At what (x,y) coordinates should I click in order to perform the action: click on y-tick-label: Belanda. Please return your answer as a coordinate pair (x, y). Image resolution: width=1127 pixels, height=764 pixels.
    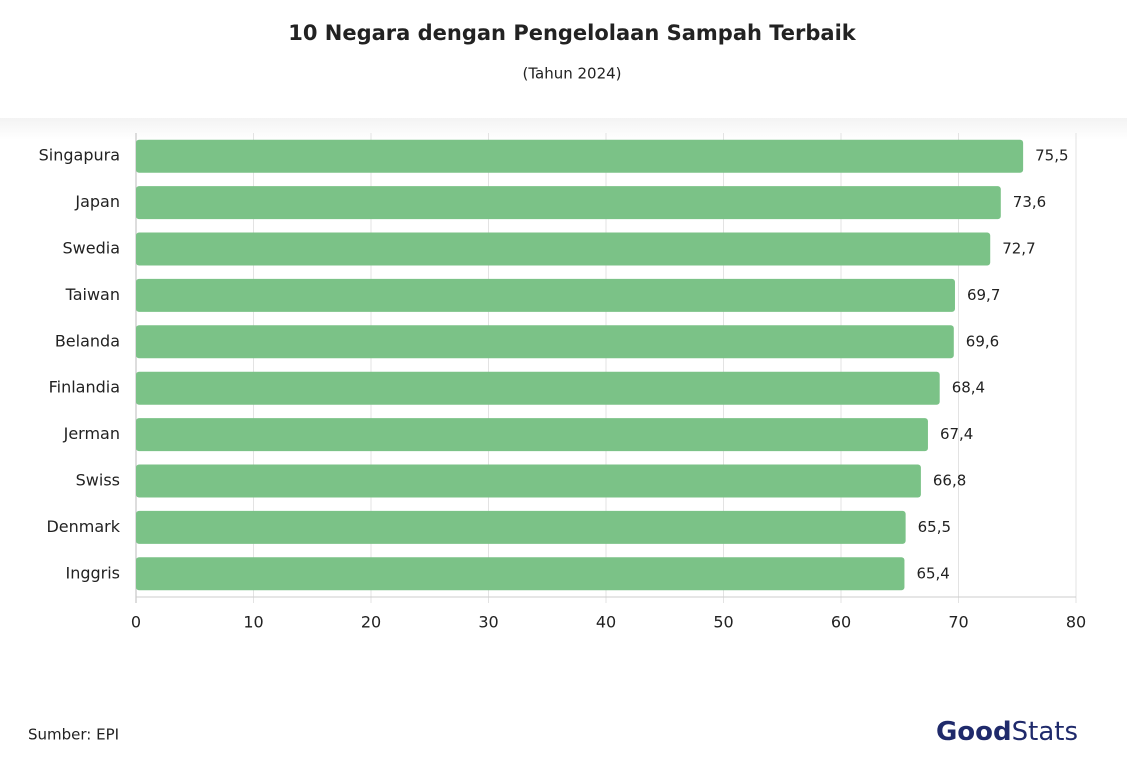
    Looking at the image, I should click on (87, 340).